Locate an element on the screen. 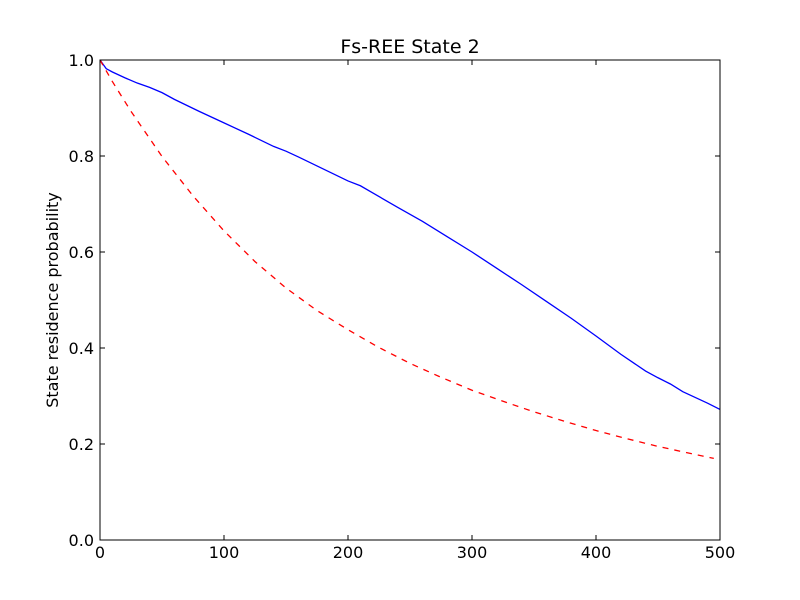  x-tick-label: 500 is located at coordinates (720, 552).